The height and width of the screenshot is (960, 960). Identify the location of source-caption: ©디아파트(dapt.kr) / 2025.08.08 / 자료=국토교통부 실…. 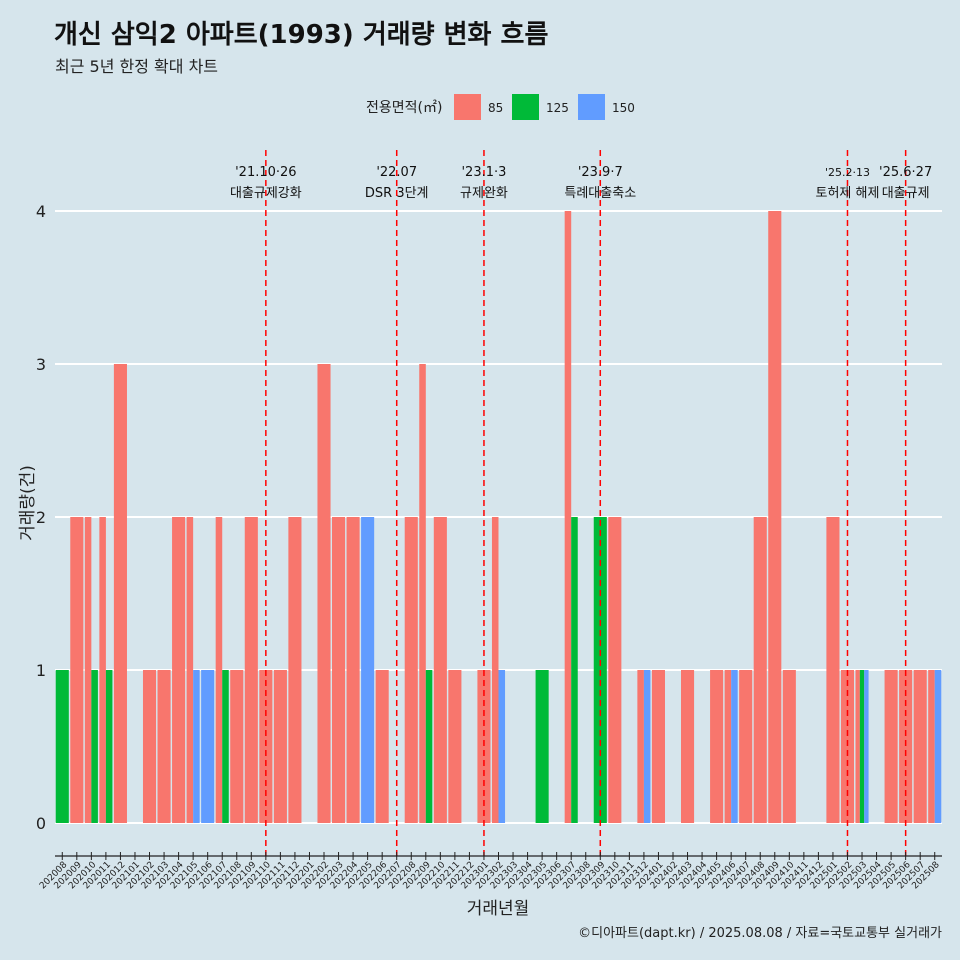
(760, 933).